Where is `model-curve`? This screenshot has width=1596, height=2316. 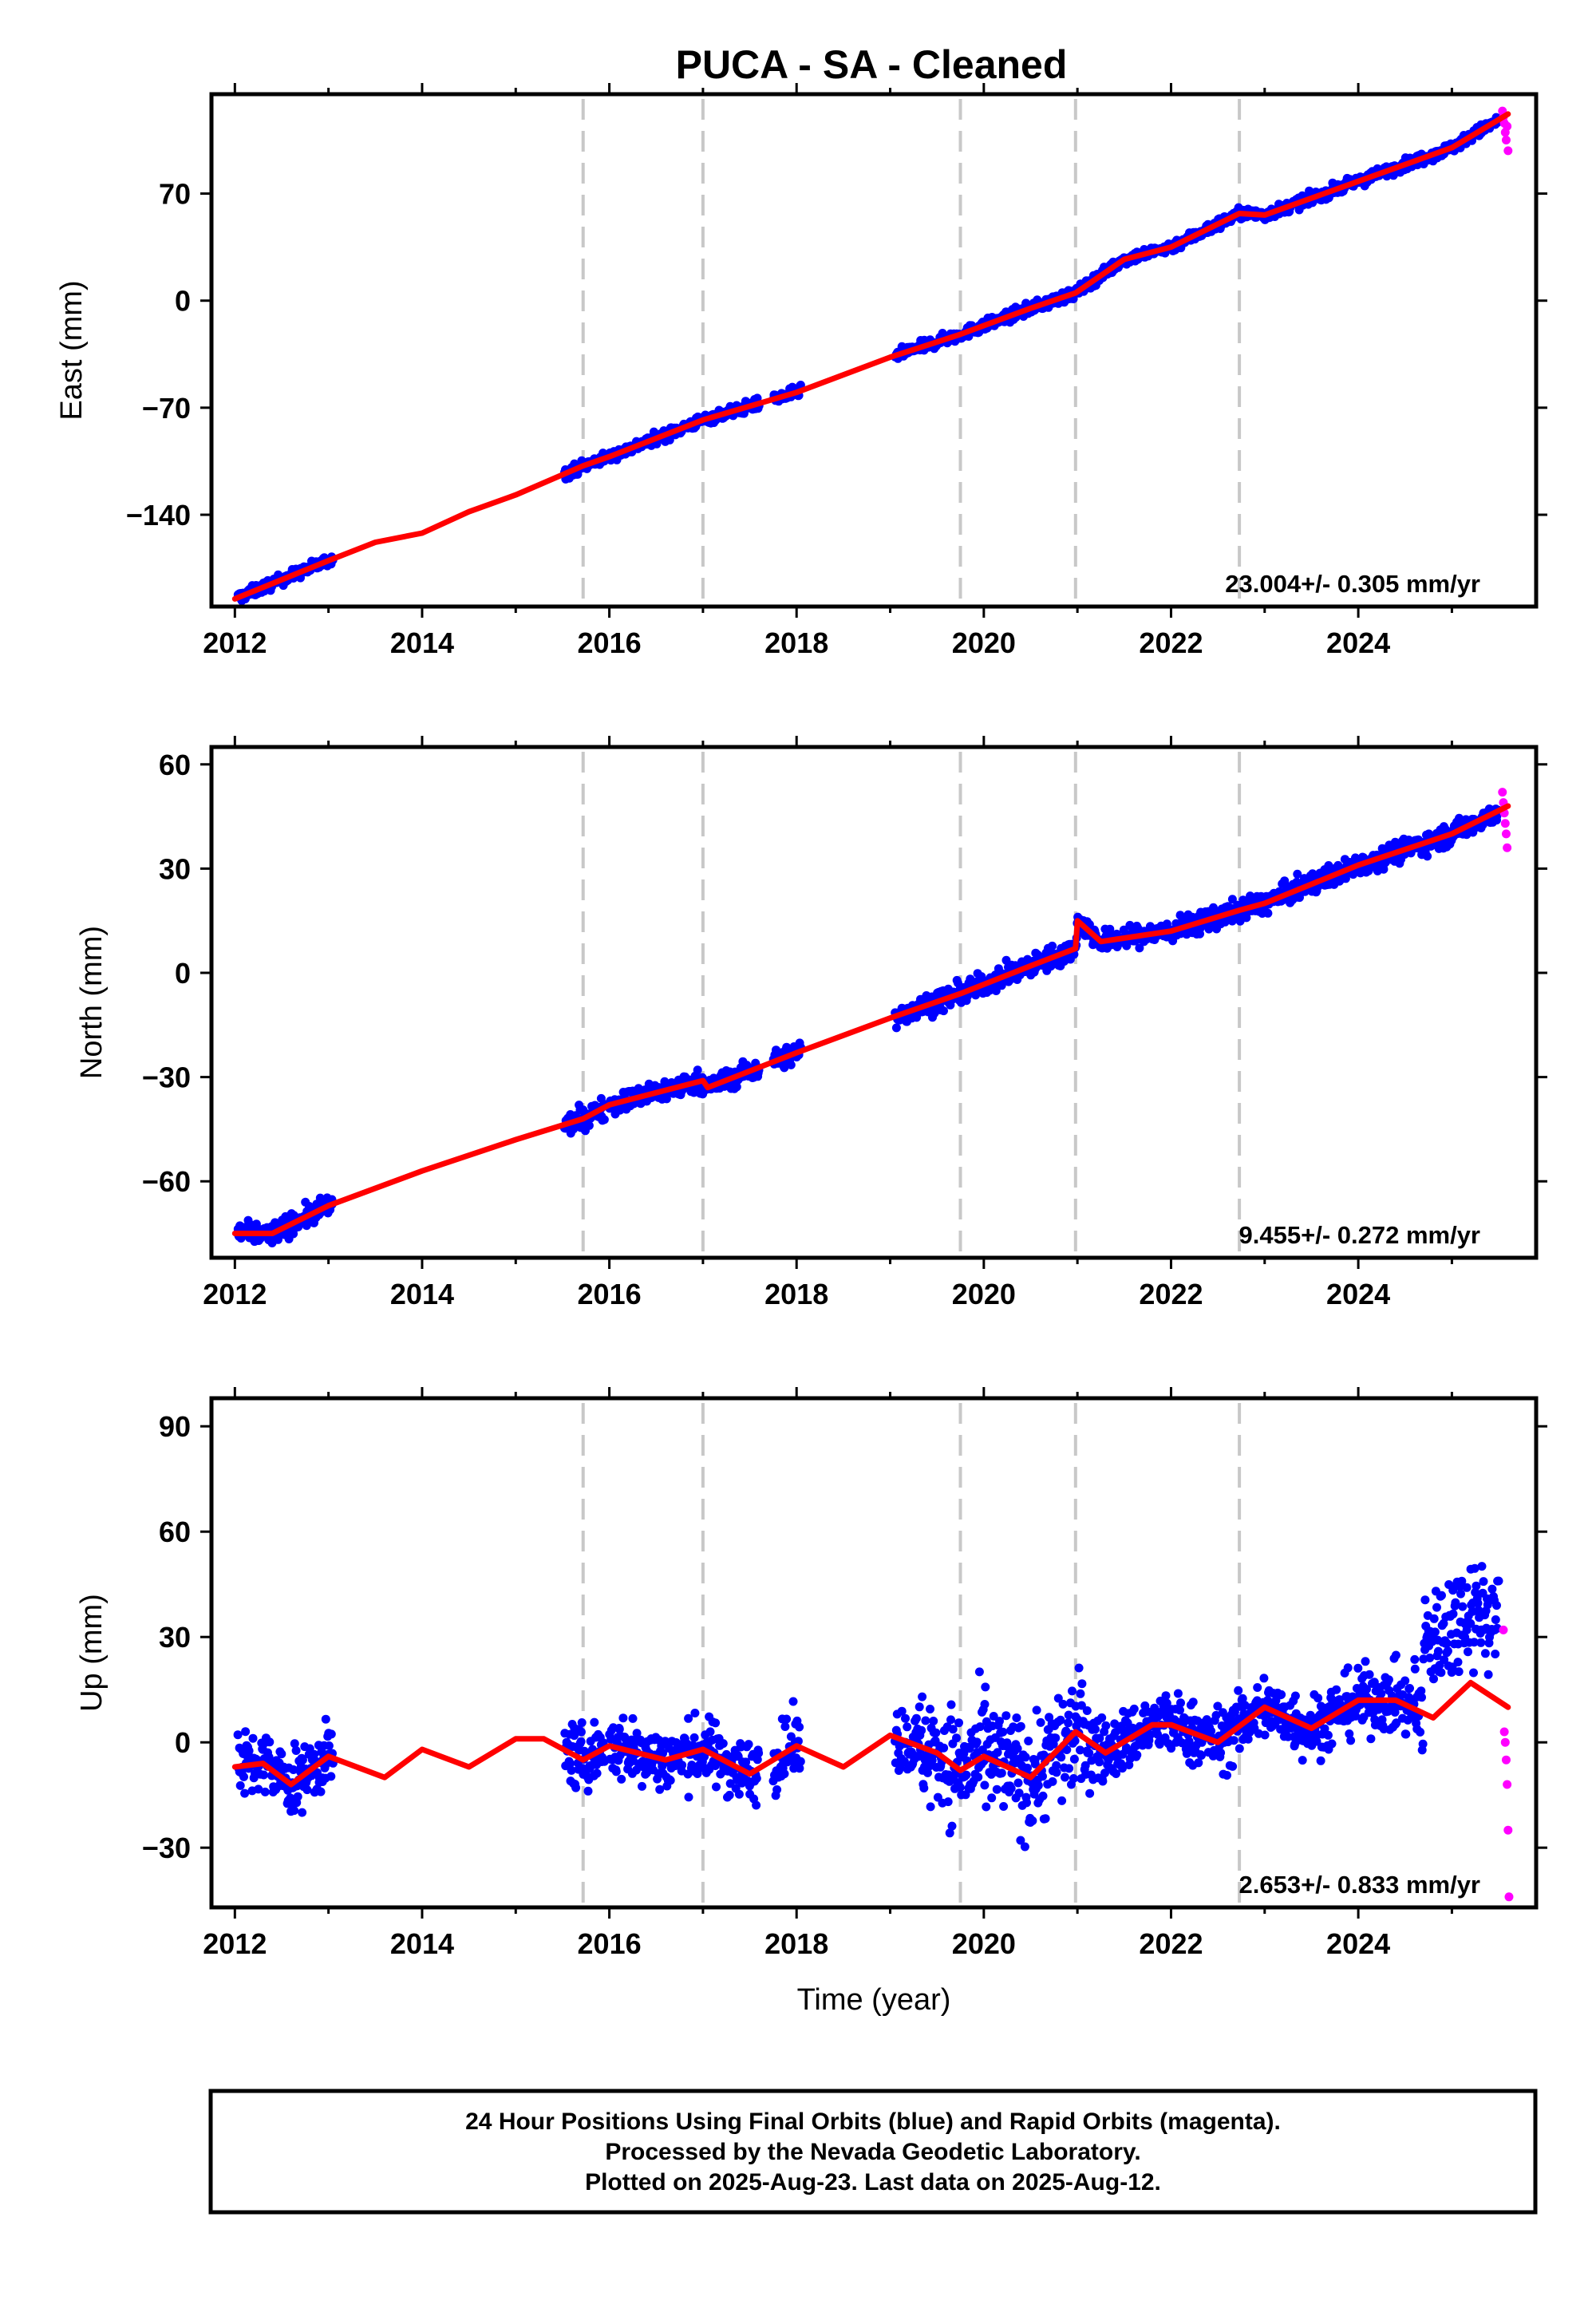
model-curve is located at coordinates (871, 1019).